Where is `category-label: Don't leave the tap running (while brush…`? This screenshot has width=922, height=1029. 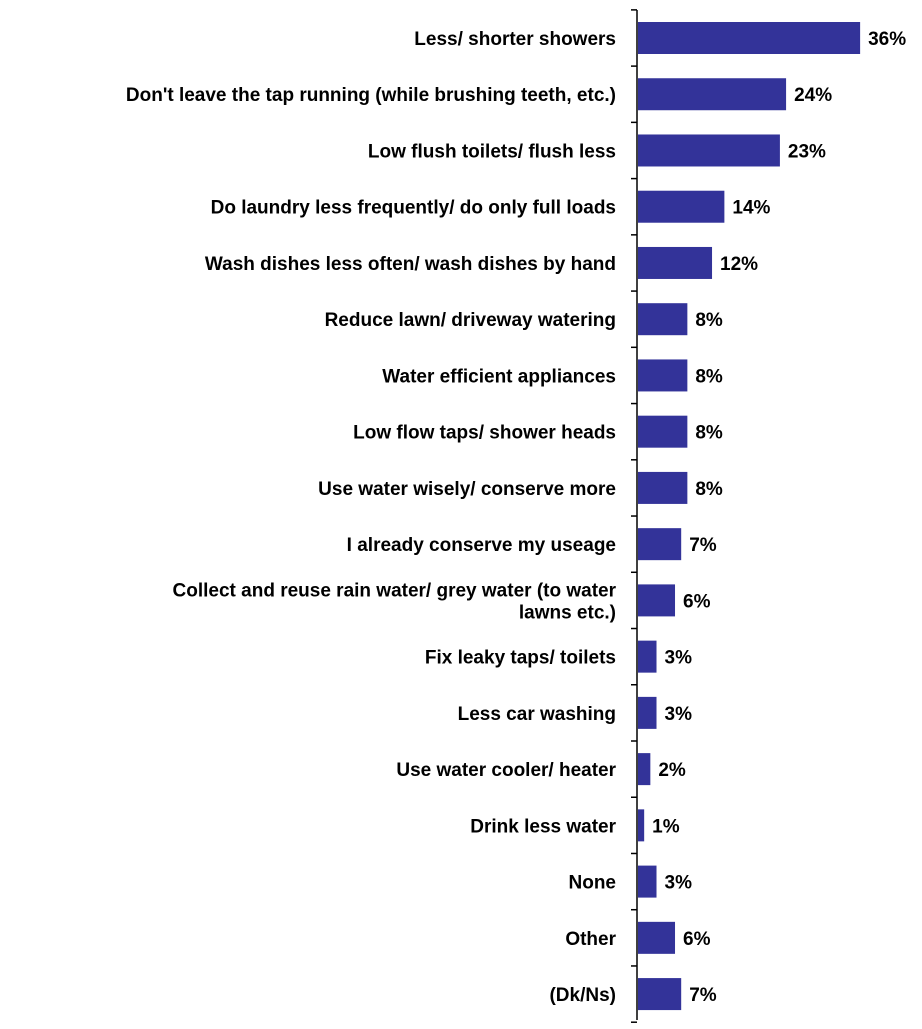
category-label: Don't leave the tap running (while brush… is located at coordinates (371, 95).